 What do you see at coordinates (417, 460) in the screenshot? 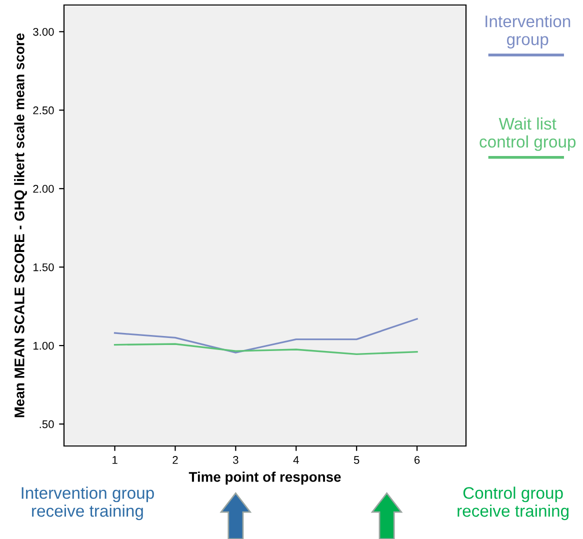
I see `x-tick-label: 6` at bounding box center [417, 460].